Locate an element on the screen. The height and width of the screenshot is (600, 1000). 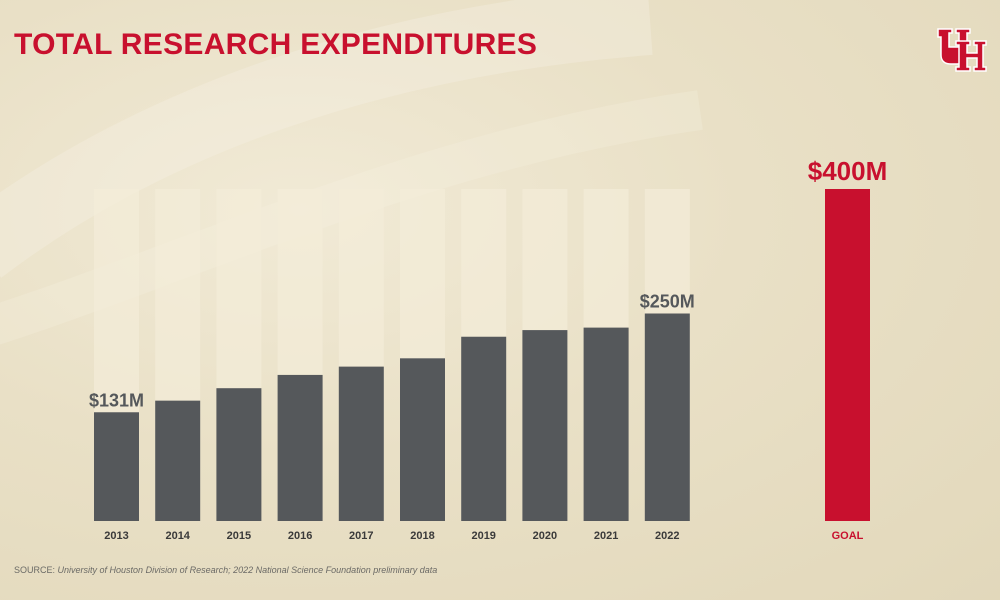
source-label: SOURCE: is located at coordinates (35, 570).